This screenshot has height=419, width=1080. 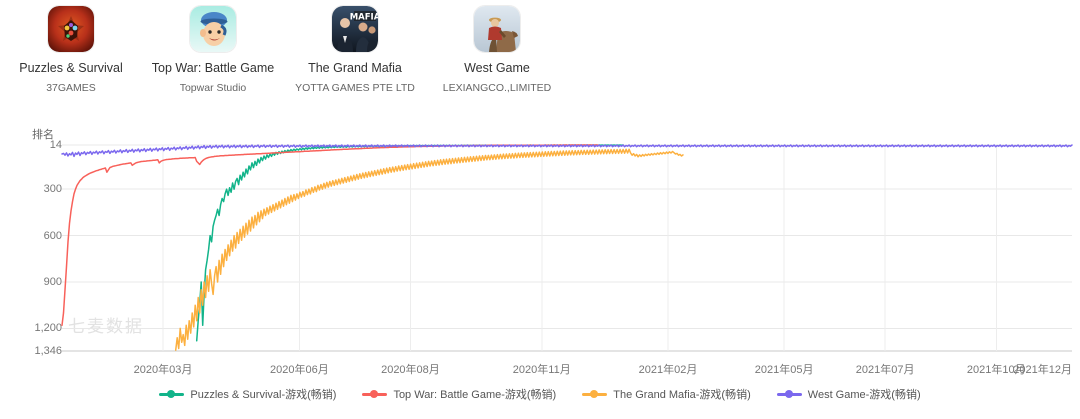 I want to click on y-axis-title: 排名, so click(x=43, y=135).